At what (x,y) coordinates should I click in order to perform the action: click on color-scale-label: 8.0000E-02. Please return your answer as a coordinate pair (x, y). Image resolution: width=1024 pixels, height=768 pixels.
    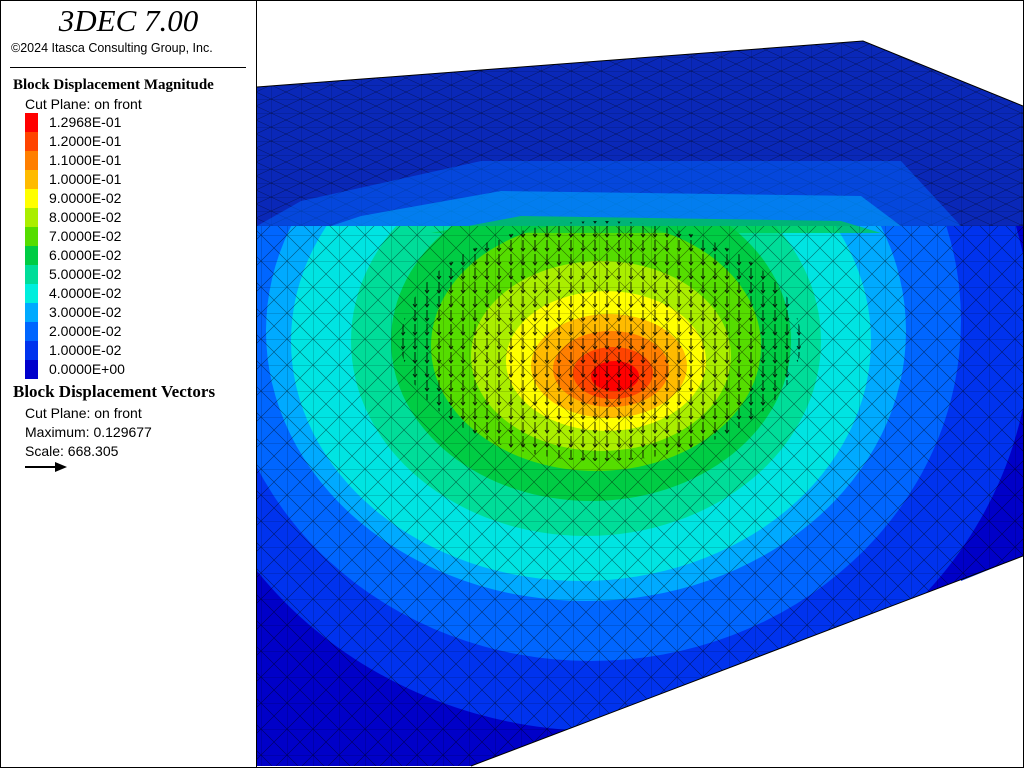
    Looking at the image, I should click on (85, 217).